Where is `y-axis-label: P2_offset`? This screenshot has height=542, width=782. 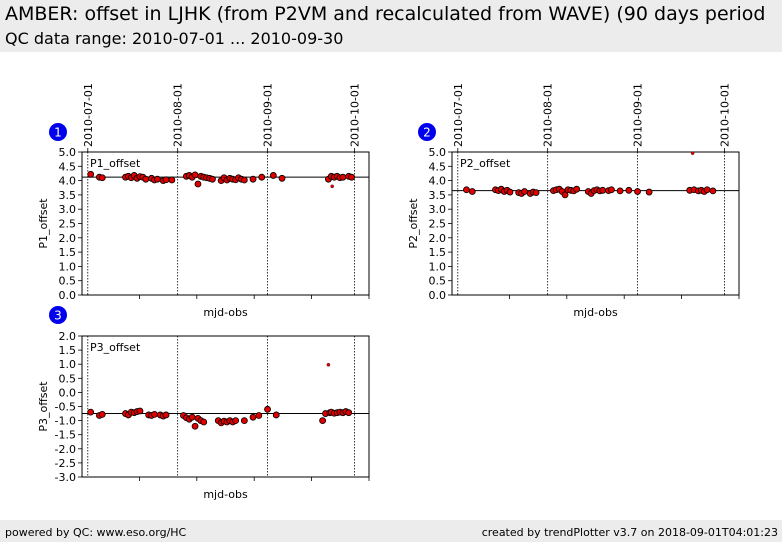 y-axis-label: P2_offset is located at coordinates (413, 223).